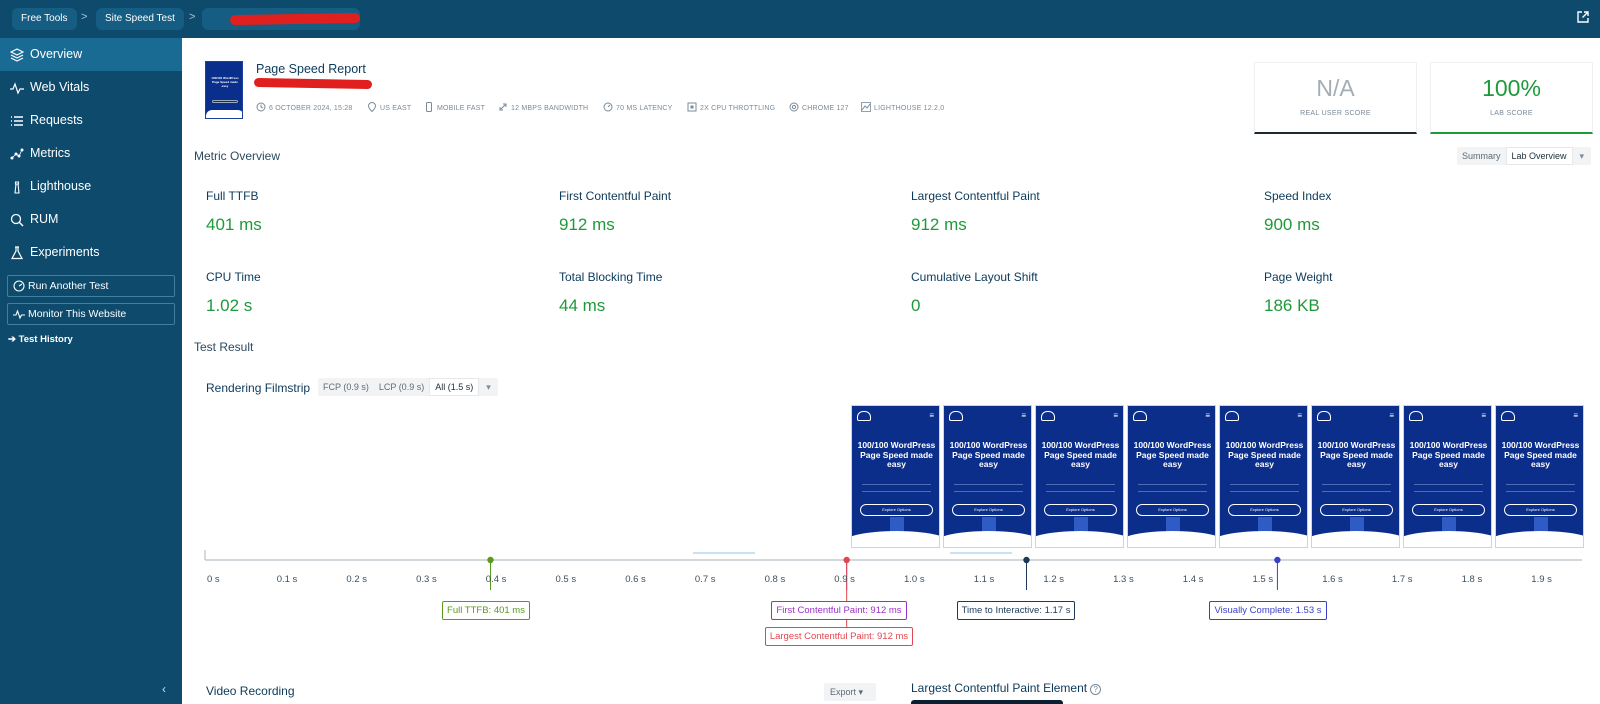 This screenshot has height=704, width=1600. I want to click on metric-value: 1.02 s, so click(229, 305).